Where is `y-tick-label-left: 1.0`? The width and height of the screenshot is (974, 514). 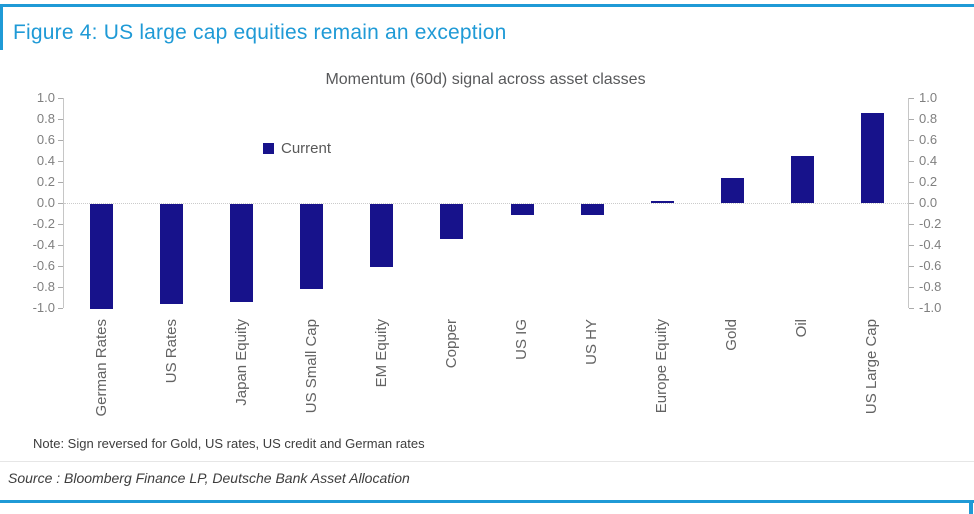
y-tick-label-left: 1.0 is located at coordinates (45, 97).